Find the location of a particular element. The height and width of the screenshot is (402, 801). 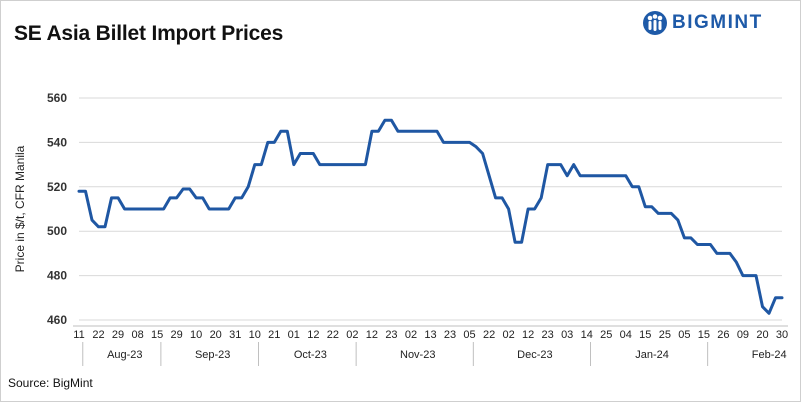

y-axis-label: Price in $/t, CFR Manila is located at coordinates (20, 208).